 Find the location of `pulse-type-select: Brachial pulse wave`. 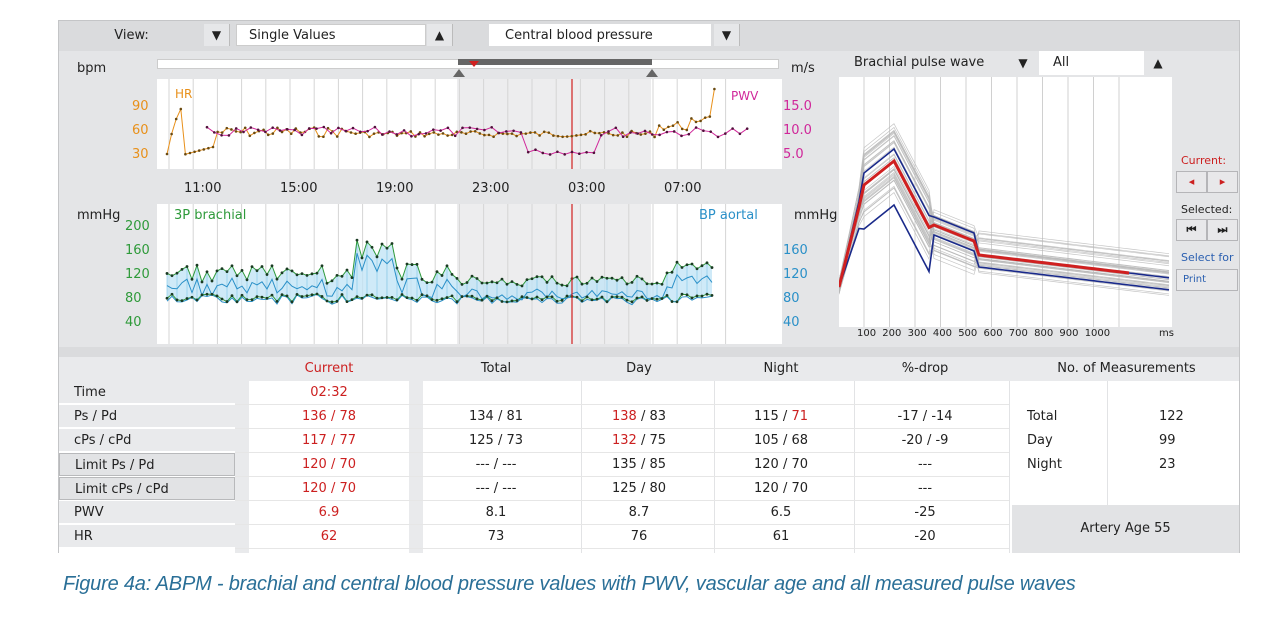

pulse-type-select: Brachial pulse wave is located at coordinates (923, 63).